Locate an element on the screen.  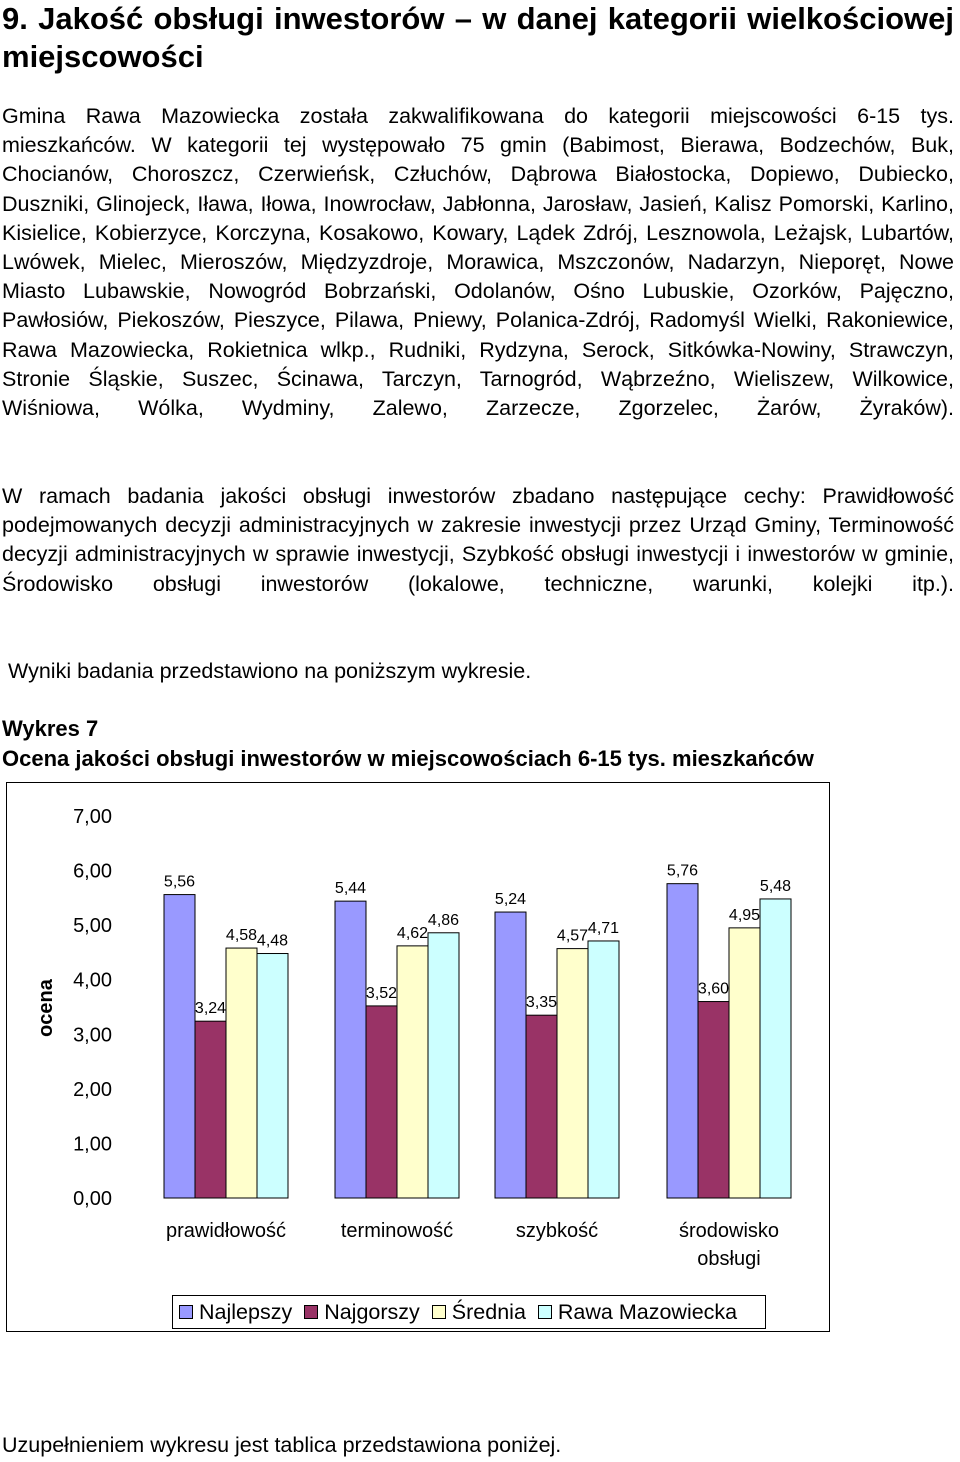
y-tick-label: 7,00 is located at coordinates (92, 817).